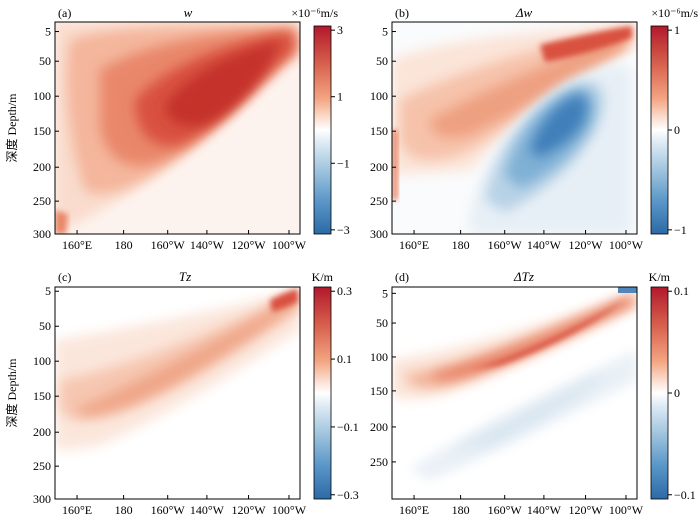 This screenshot has width=700, height=524. I want to click on panel-a-contours, so click(177, 128).